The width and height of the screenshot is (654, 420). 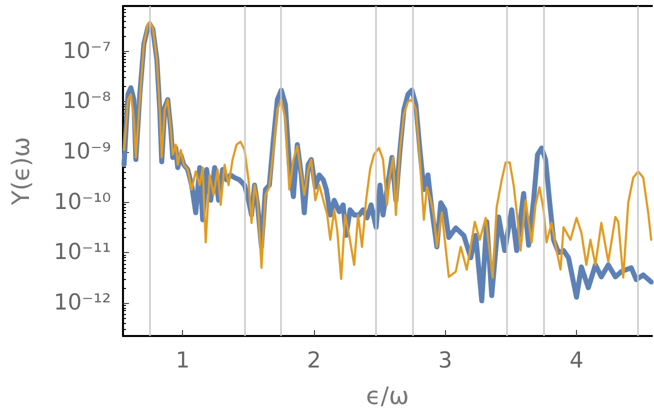 I want to click on x-tick-label: 1, so click(x=183, y=361).